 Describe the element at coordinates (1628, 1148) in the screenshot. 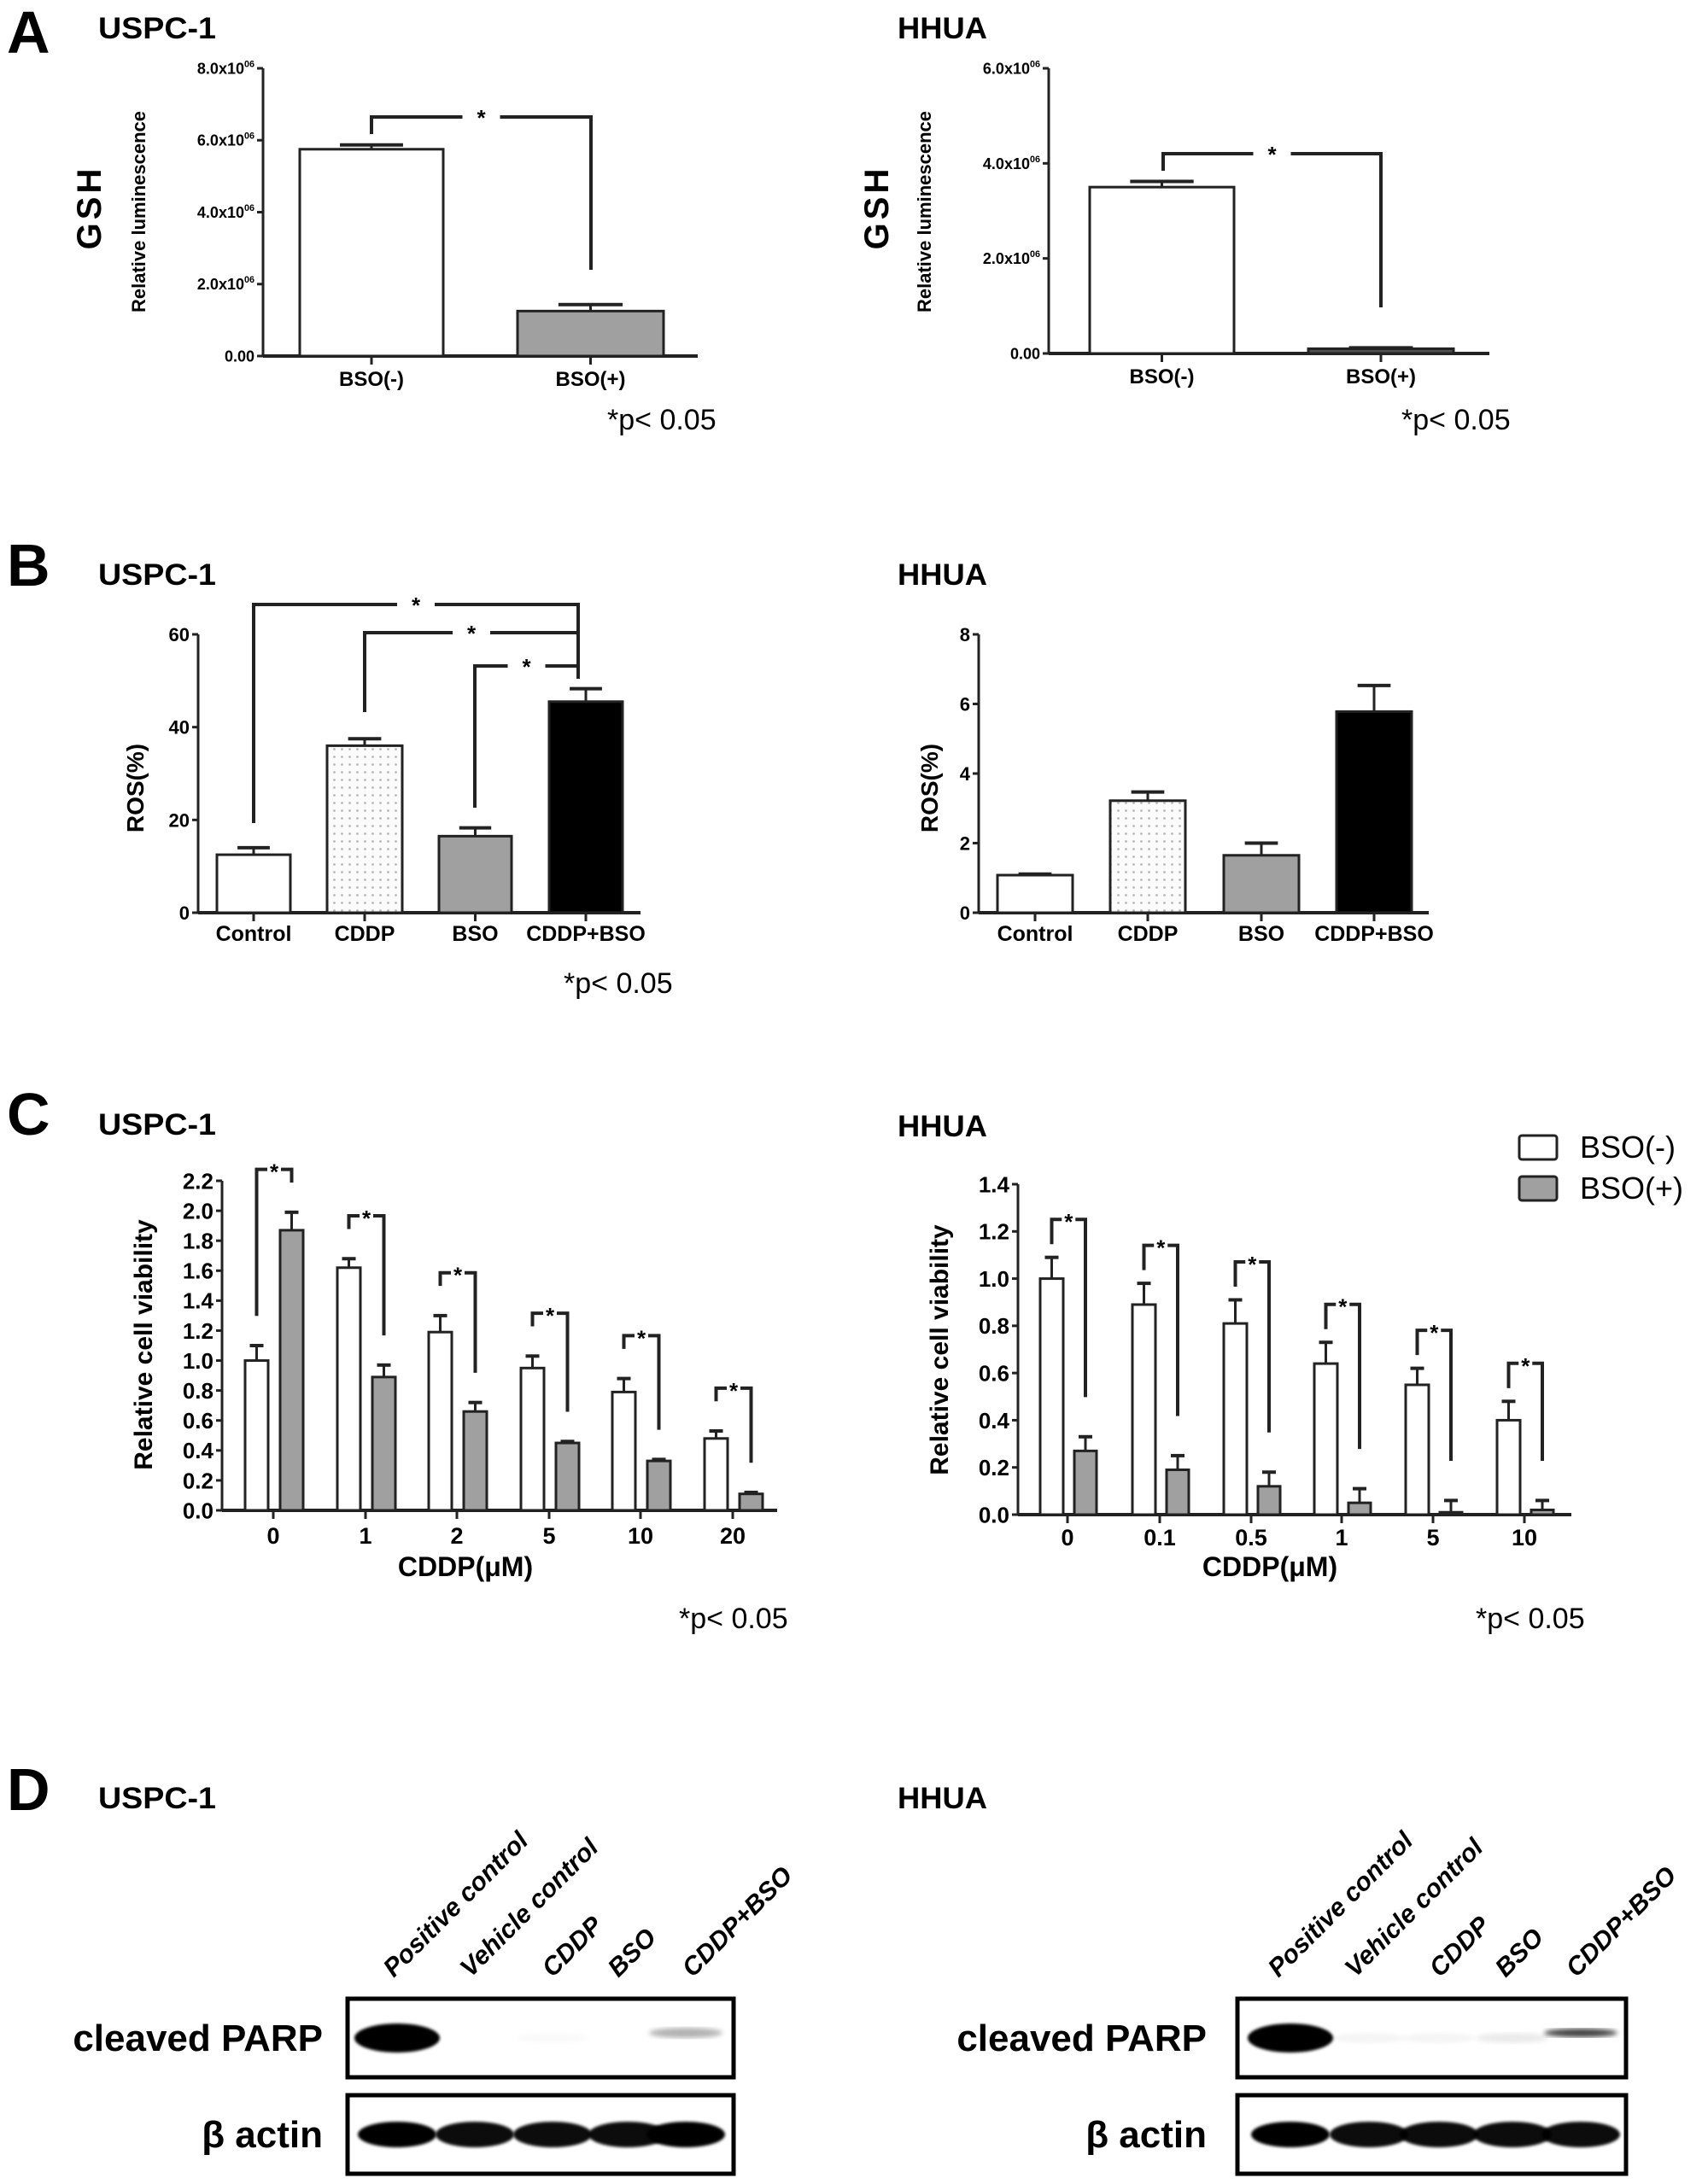

I see `legend-label: BSO(-)` at that location.